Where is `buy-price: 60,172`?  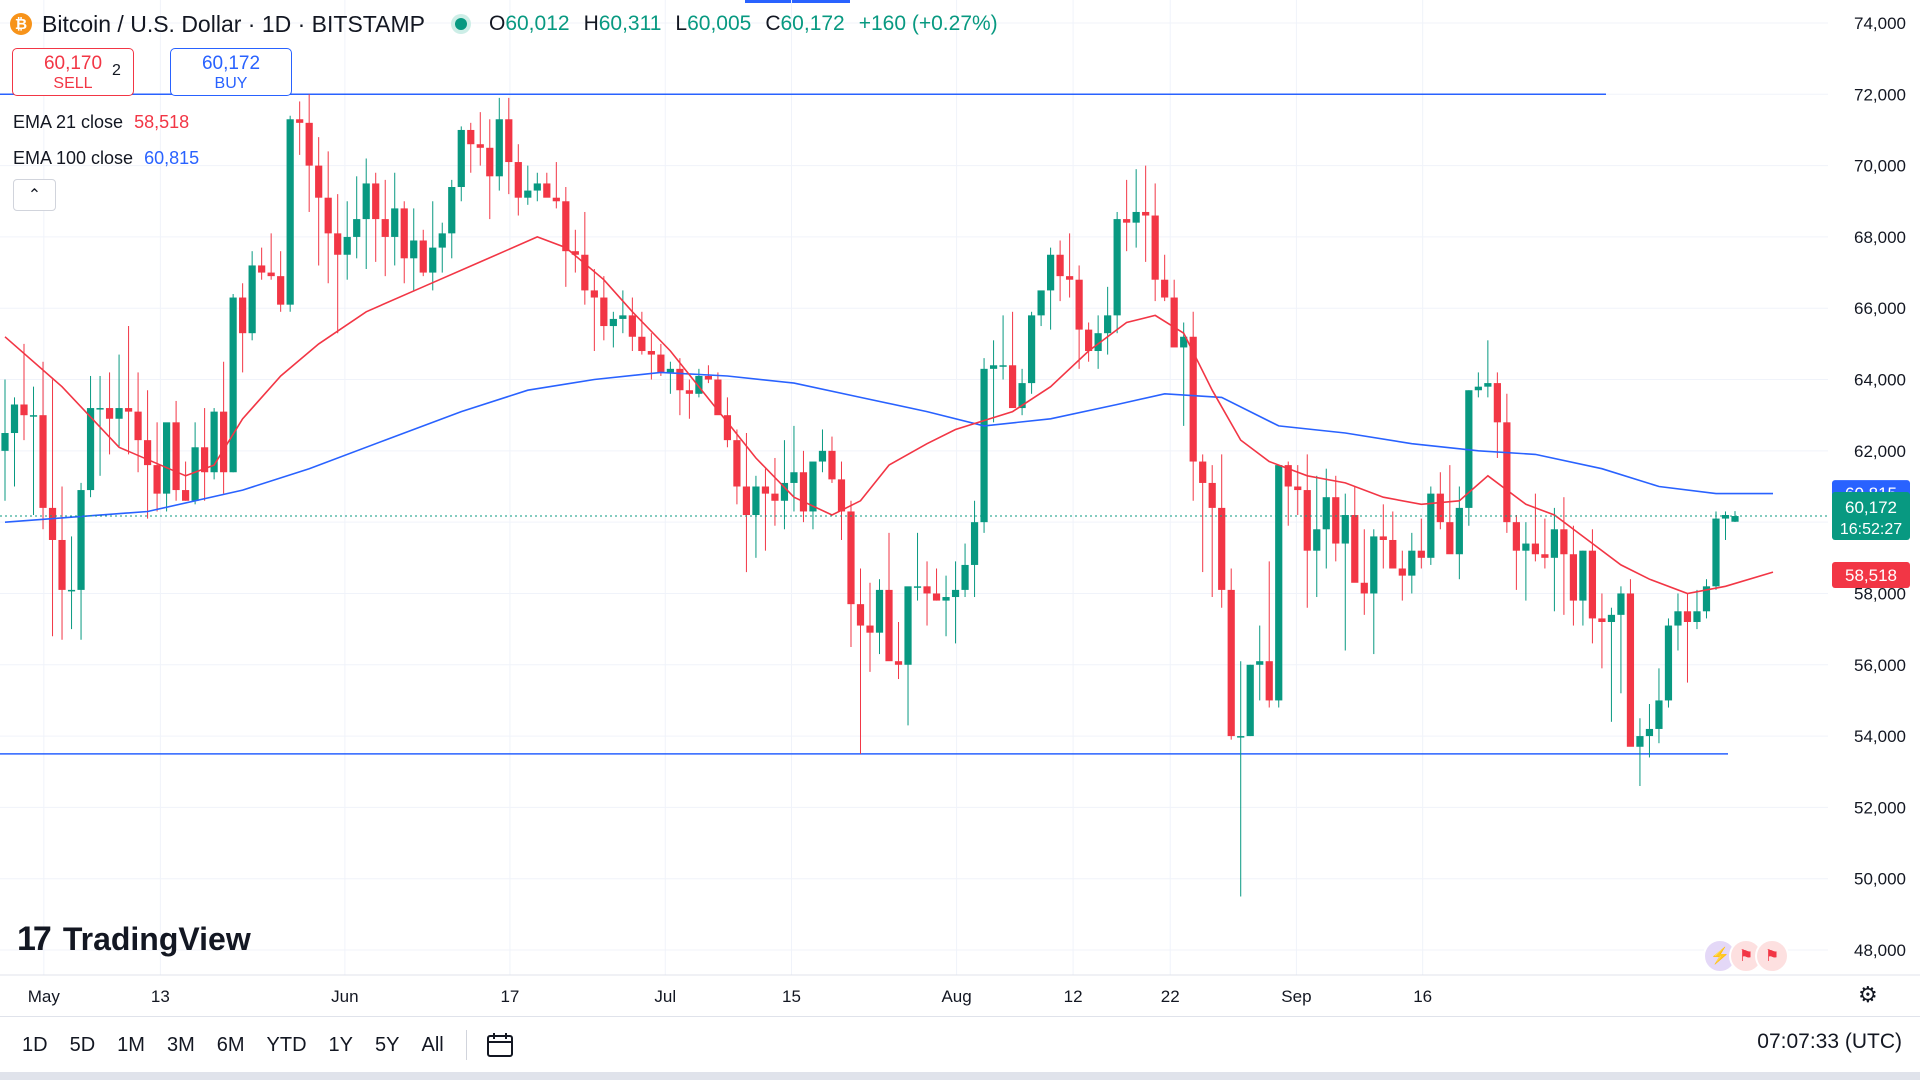 buy-price: 60,172 is located at coordinates (231, 63).